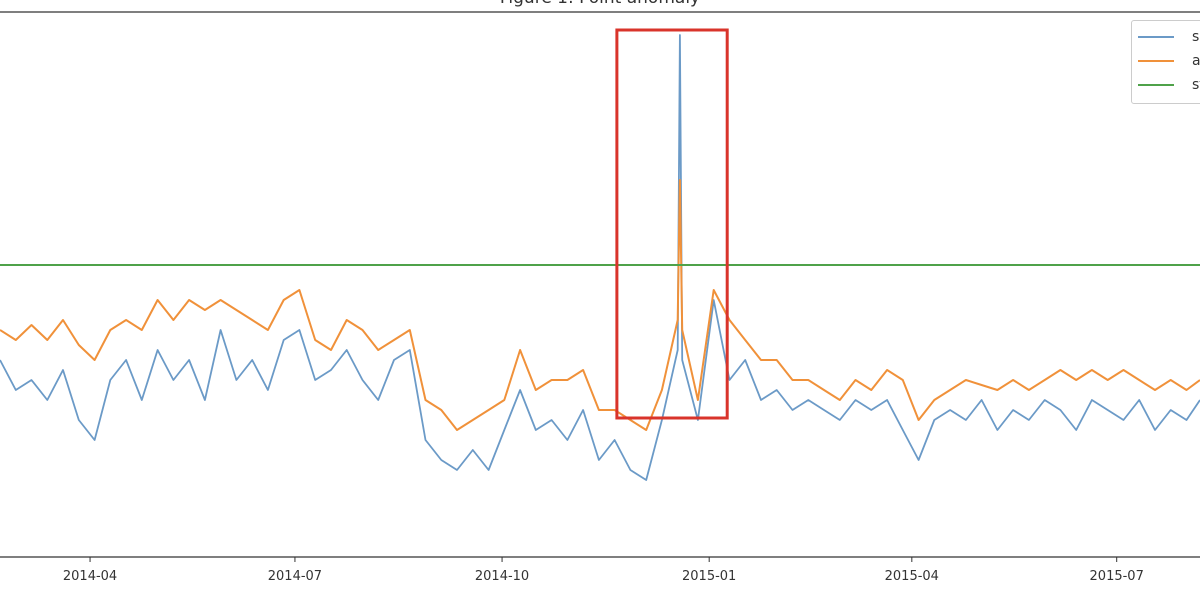  I want to click on legend-label: se, so click(1196, 37).